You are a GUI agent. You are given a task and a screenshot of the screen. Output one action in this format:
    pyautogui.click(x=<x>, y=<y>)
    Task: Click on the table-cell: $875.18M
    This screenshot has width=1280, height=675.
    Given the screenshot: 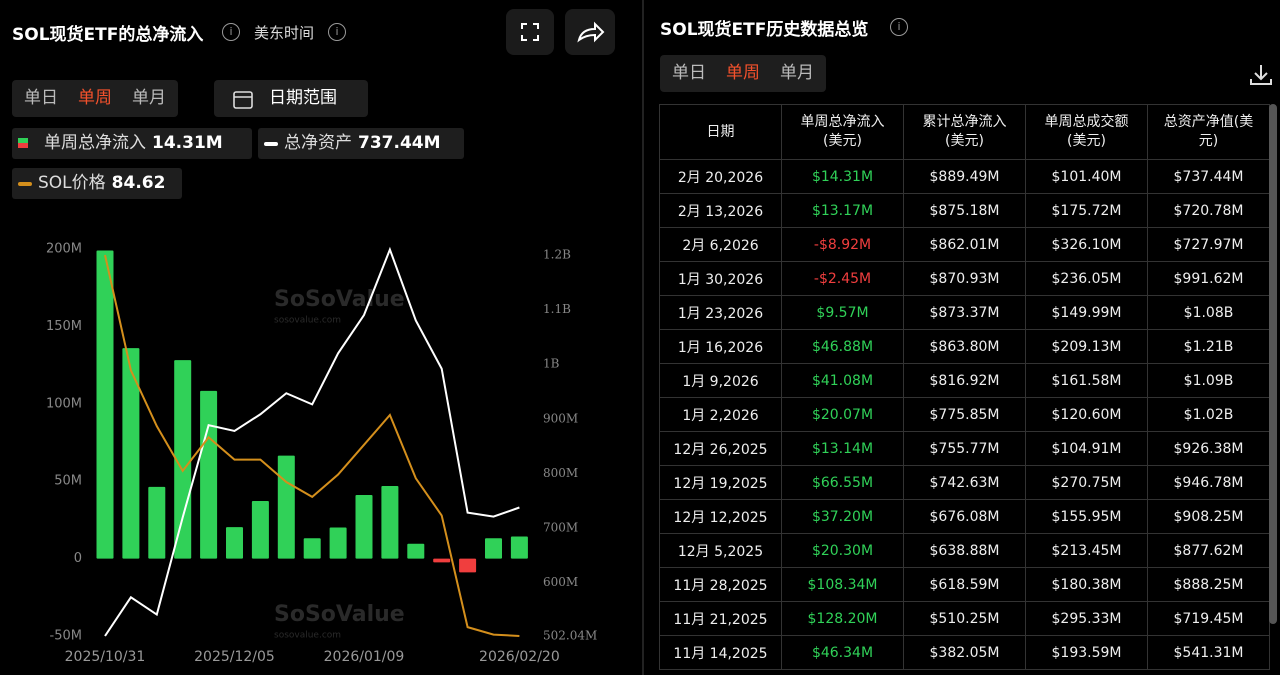 What is the action you would take?
    pyautogui.click(x=964, y=210)
    